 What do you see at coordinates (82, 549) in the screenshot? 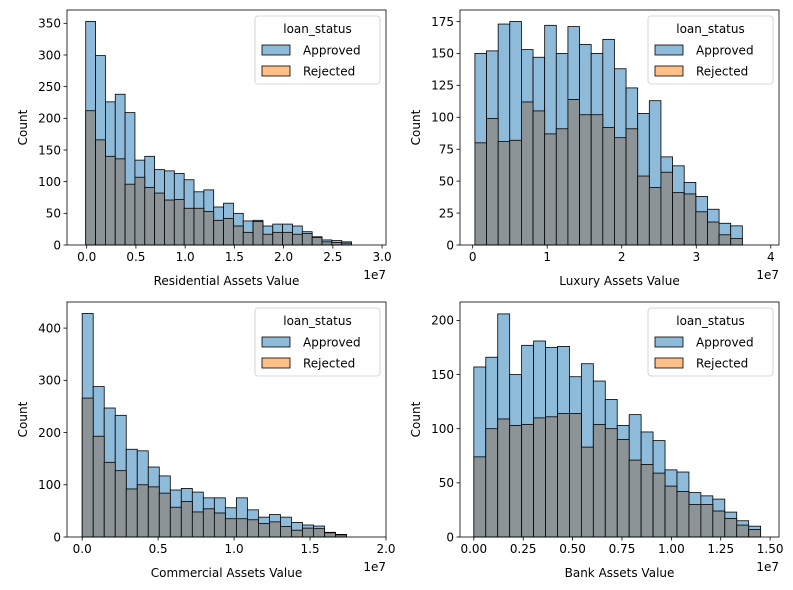
I see `x-tick-label: 0.0` at bounding box center [82, 549].